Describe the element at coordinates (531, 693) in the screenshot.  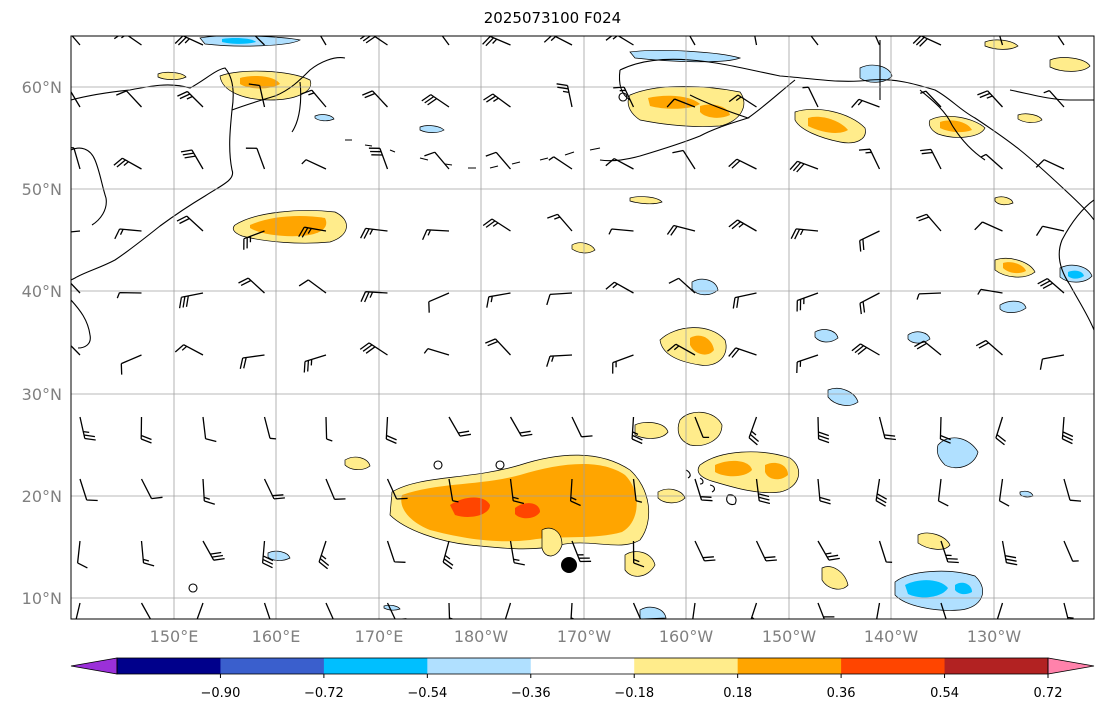
I see `colorbar-tick-label: −0.36` at that location.